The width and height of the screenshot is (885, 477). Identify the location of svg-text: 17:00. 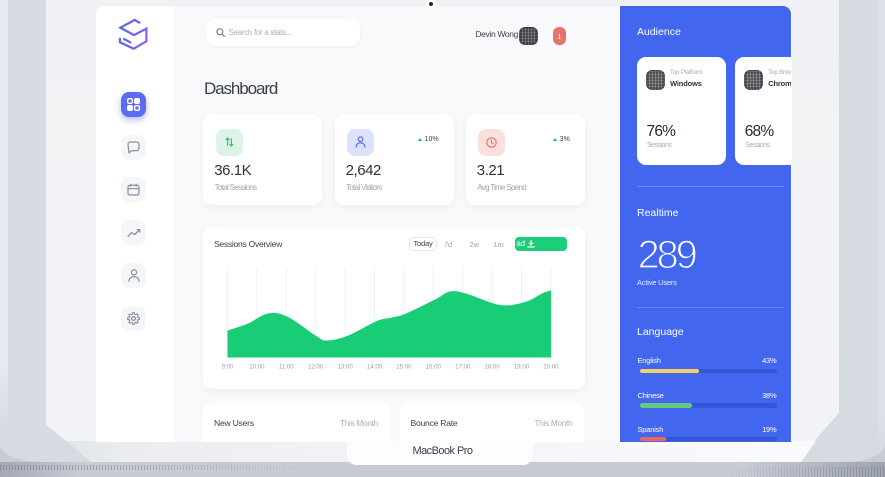
(463, 366).